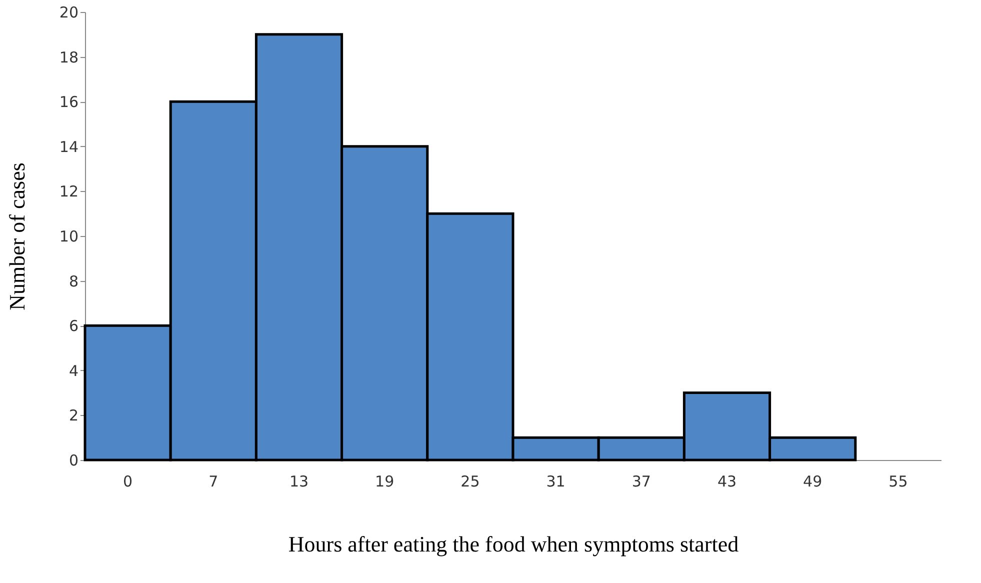  I want to click on y-tick-label: 8, so click(73, 281).